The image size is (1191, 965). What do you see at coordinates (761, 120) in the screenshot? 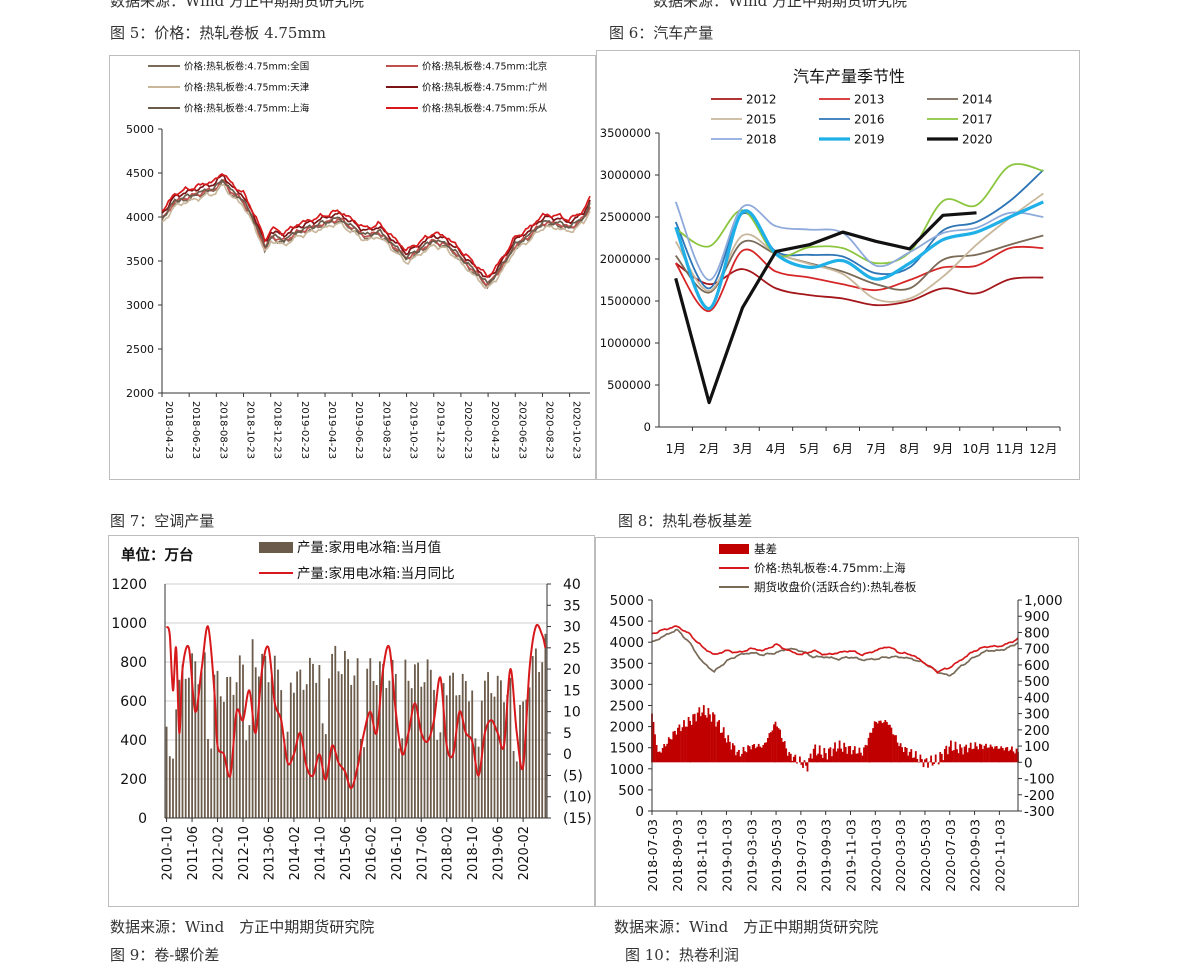
I see `fig6-legend-label: 2015` at bounding box center [761, 120].